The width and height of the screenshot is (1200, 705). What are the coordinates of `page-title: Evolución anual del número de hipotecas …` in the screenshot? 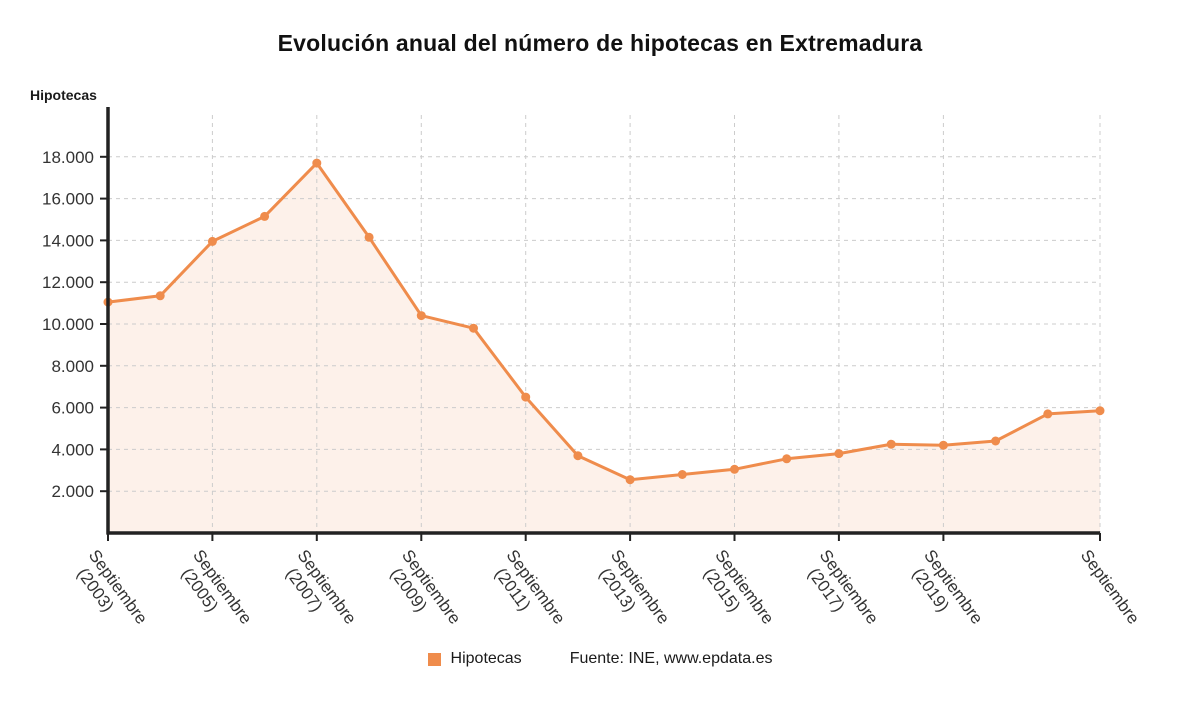 It's located at (600, 43).